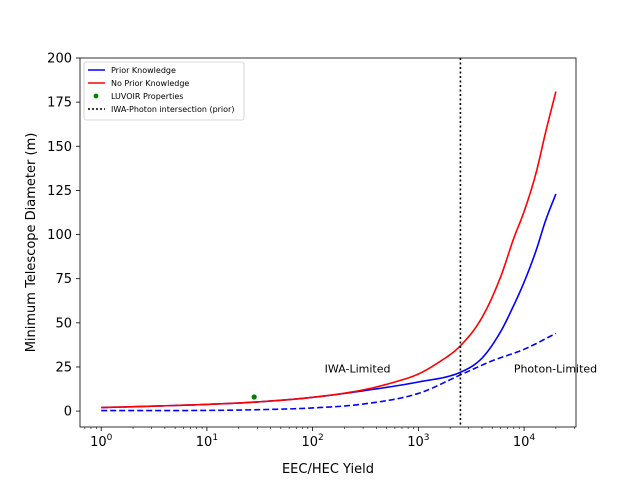 This screenshot has width=640, height=480. Describe the element at coordinates (312, 441) in the screenshot. I see `x-tick-label-2: 10²` at that location.